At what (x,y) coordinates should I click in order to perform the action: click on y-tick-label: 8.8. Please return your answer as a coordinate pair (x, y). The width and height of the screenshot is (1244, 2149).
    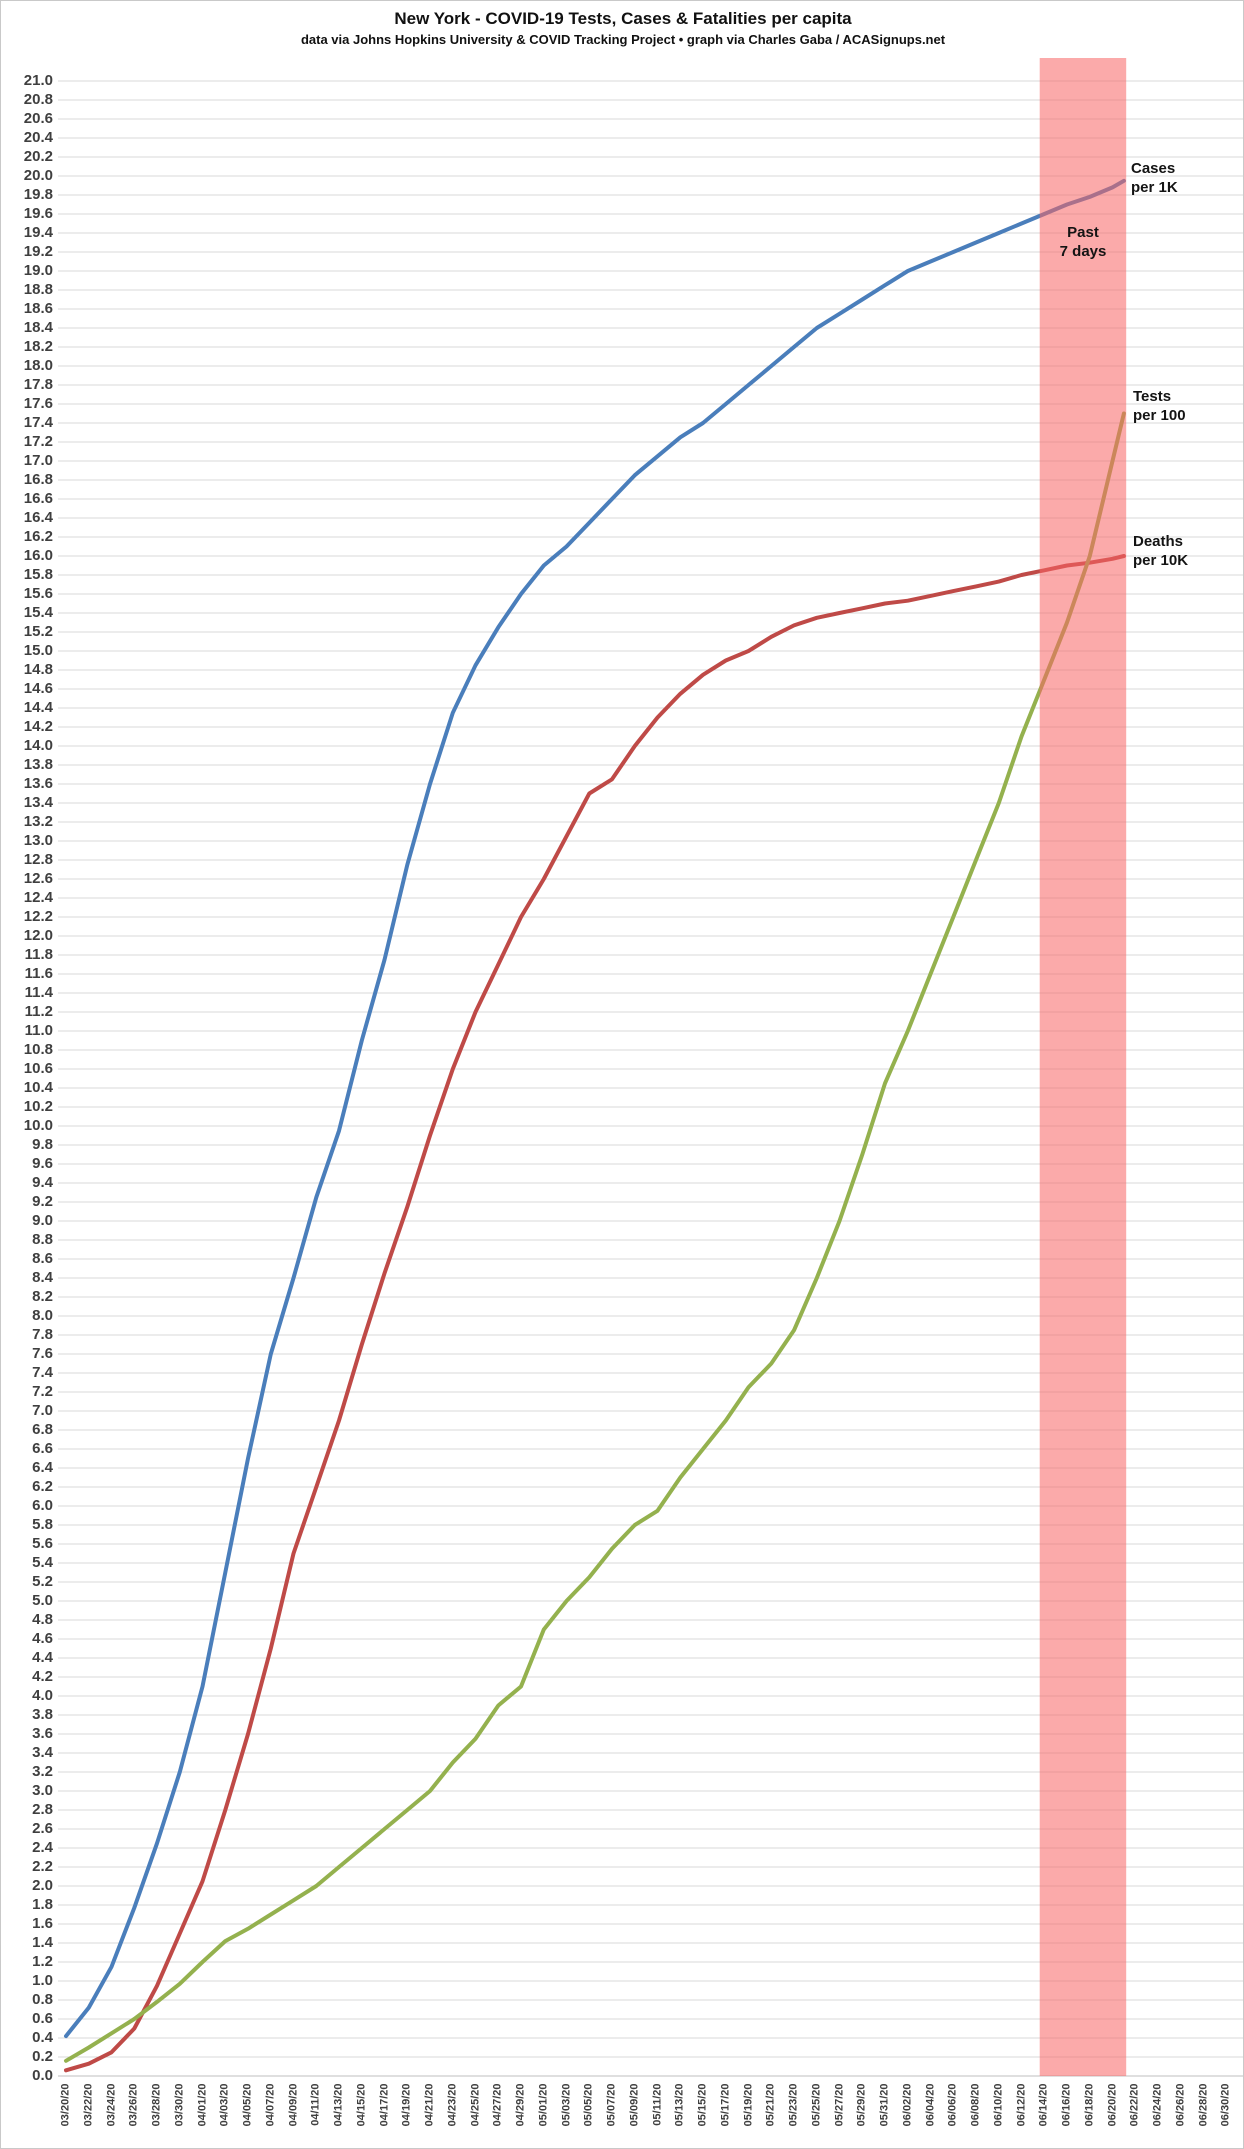
    Looking at the image, I should click on (42, 1239).